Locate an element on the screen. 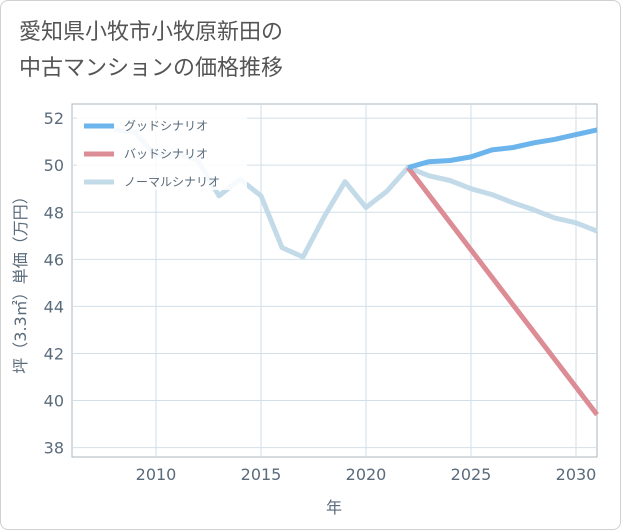 This screenshot has height=530, width=621. legend-label: グッドシナリオ is located at coordinates (166, 126).